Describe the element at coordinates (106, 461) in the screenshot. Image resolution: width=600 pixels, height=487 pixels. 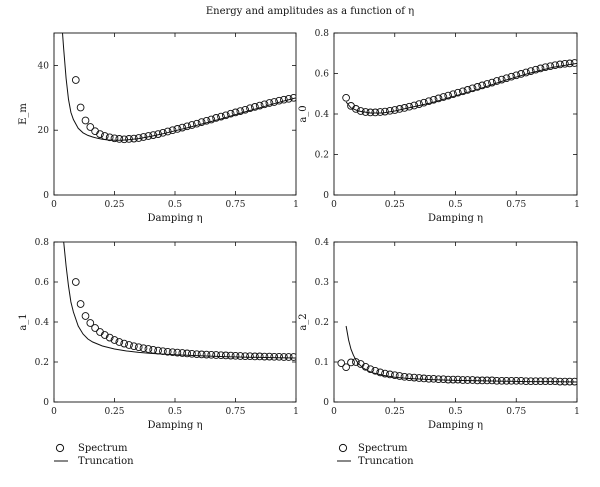
I see `legend-label-truncation: Truncation` at that location.